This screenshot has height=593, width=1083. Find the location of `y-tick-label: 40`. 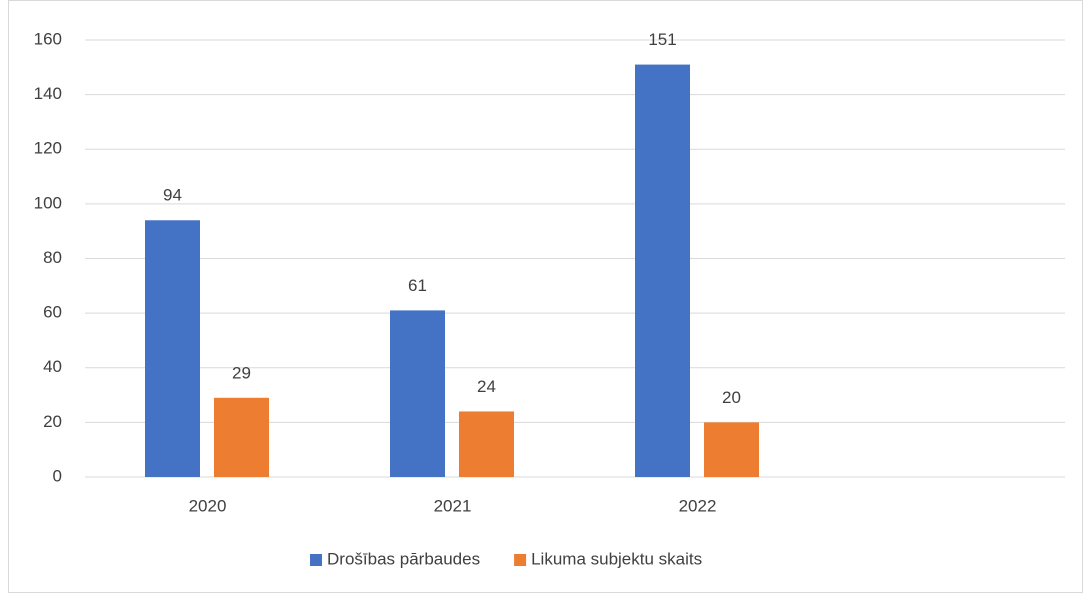

y-tick-label: 40 is located at coordinates (52, 366).